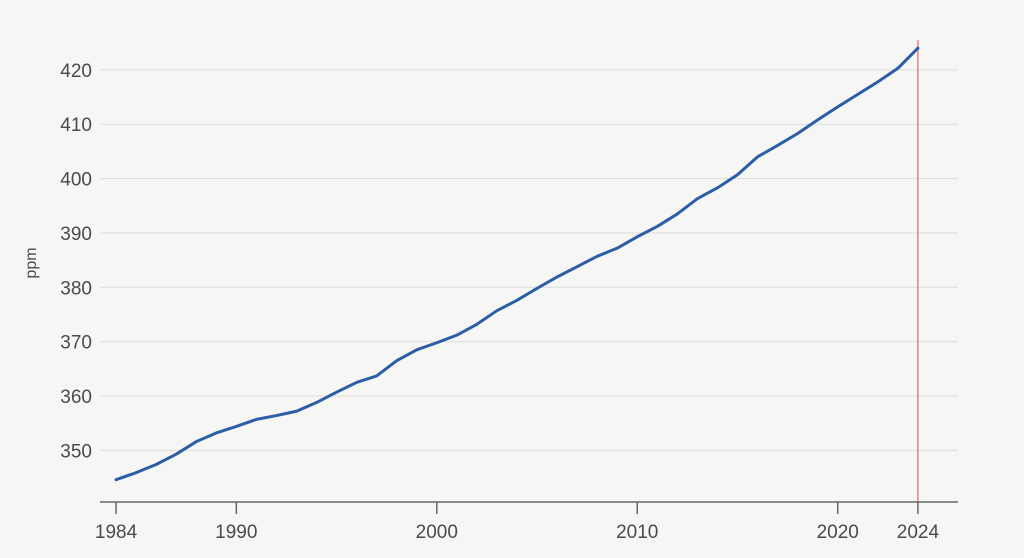  Describe the element at coordinates (76, 451) in the screenshot. I see `y-tick-label: 350` at that location.